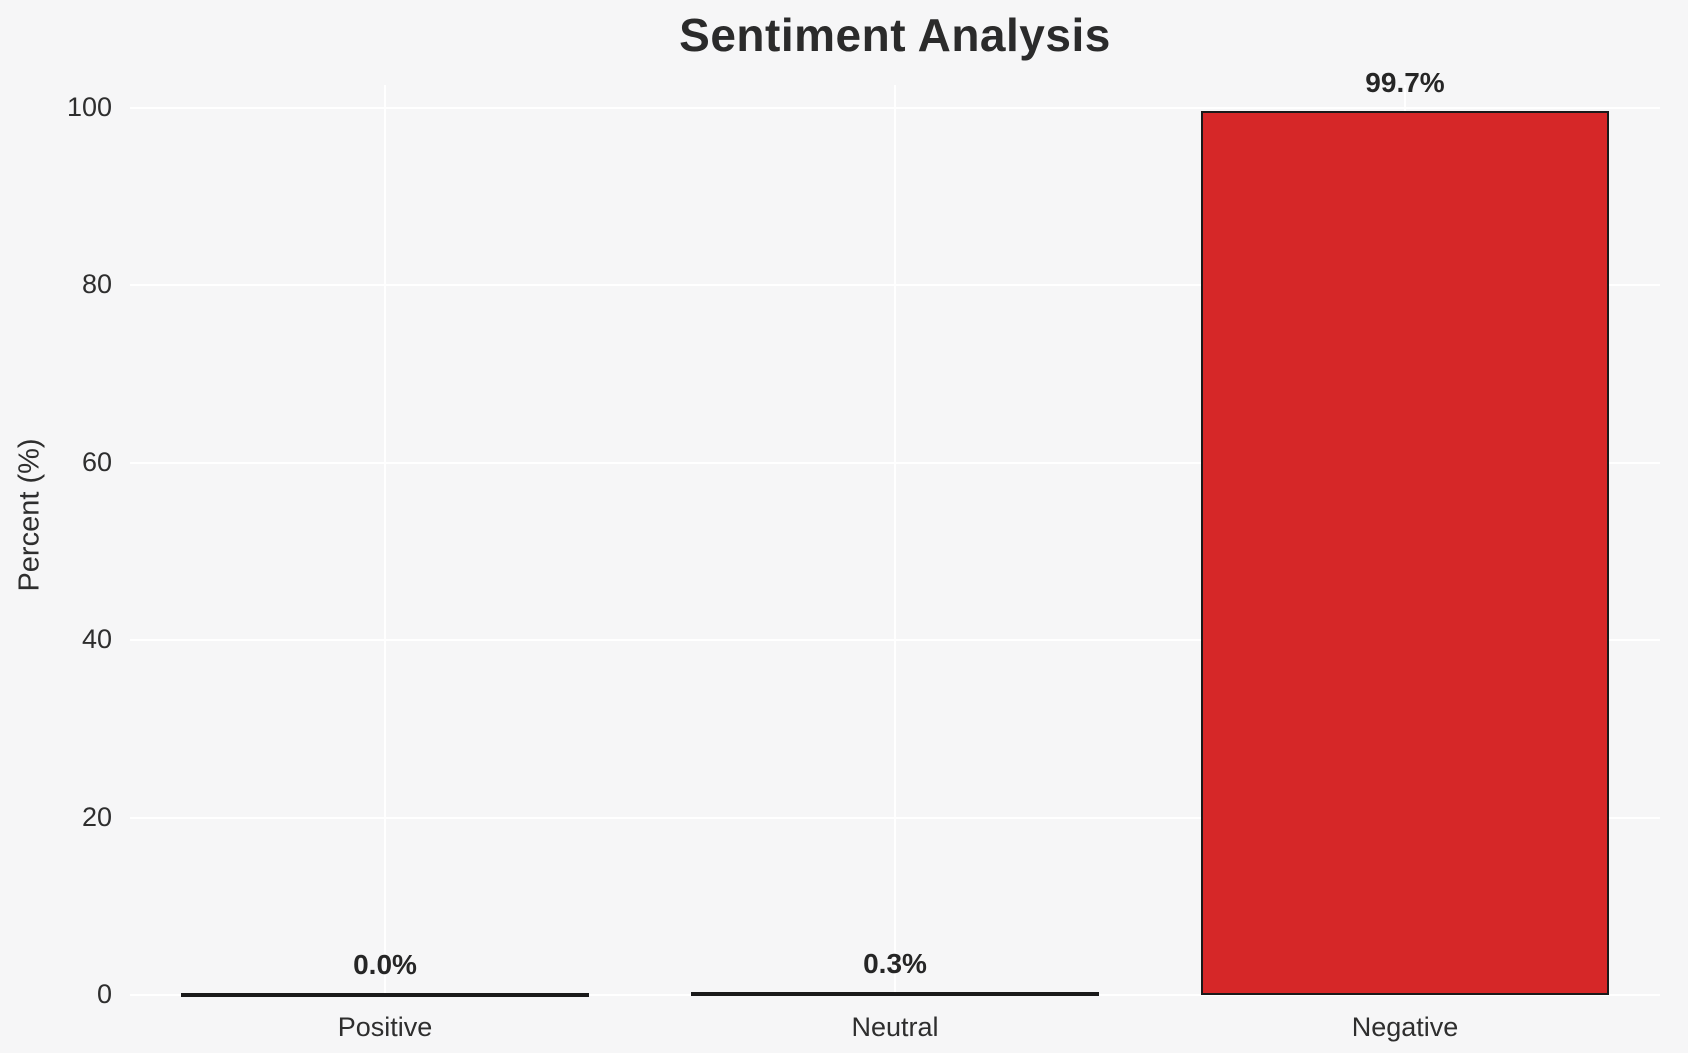  Describe the element at coordinates (89, 106) in the screenshot. I see `y-tick-label: 100` at that location.